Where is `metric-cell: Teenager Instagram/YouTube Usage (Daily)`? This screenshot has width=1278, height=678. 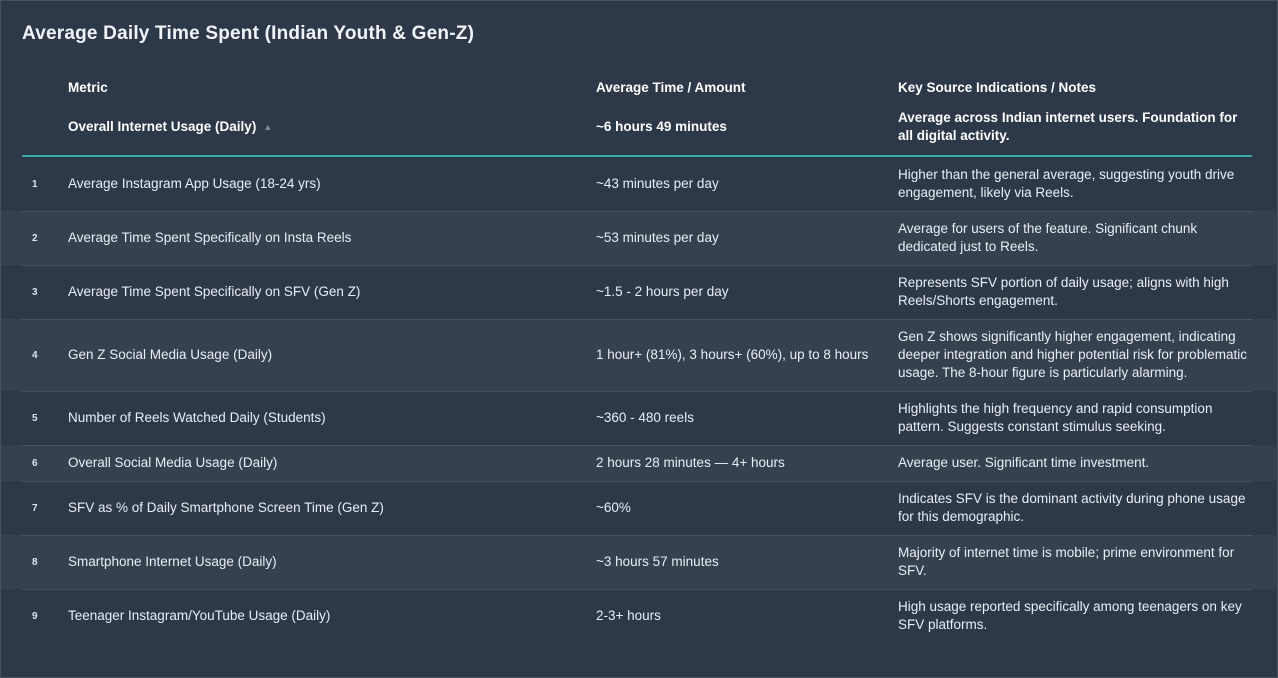
metric-cell: Teenager Instagram/YouTube Usage (Daily) is located at coordinates (199, 615).